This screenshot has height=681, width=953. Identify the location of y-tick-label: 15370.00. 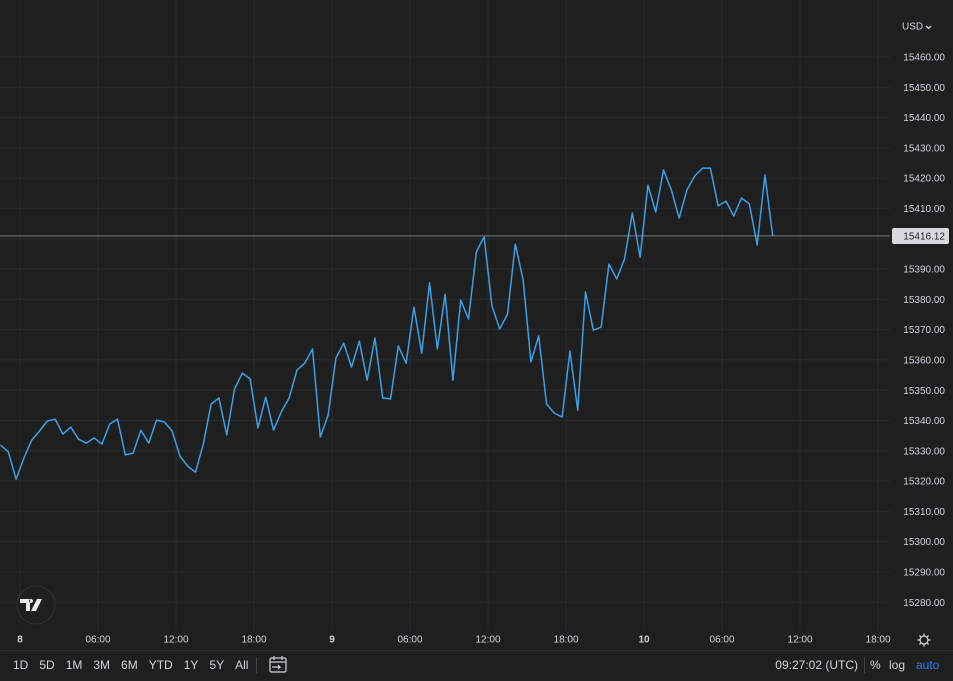
(924, 330).